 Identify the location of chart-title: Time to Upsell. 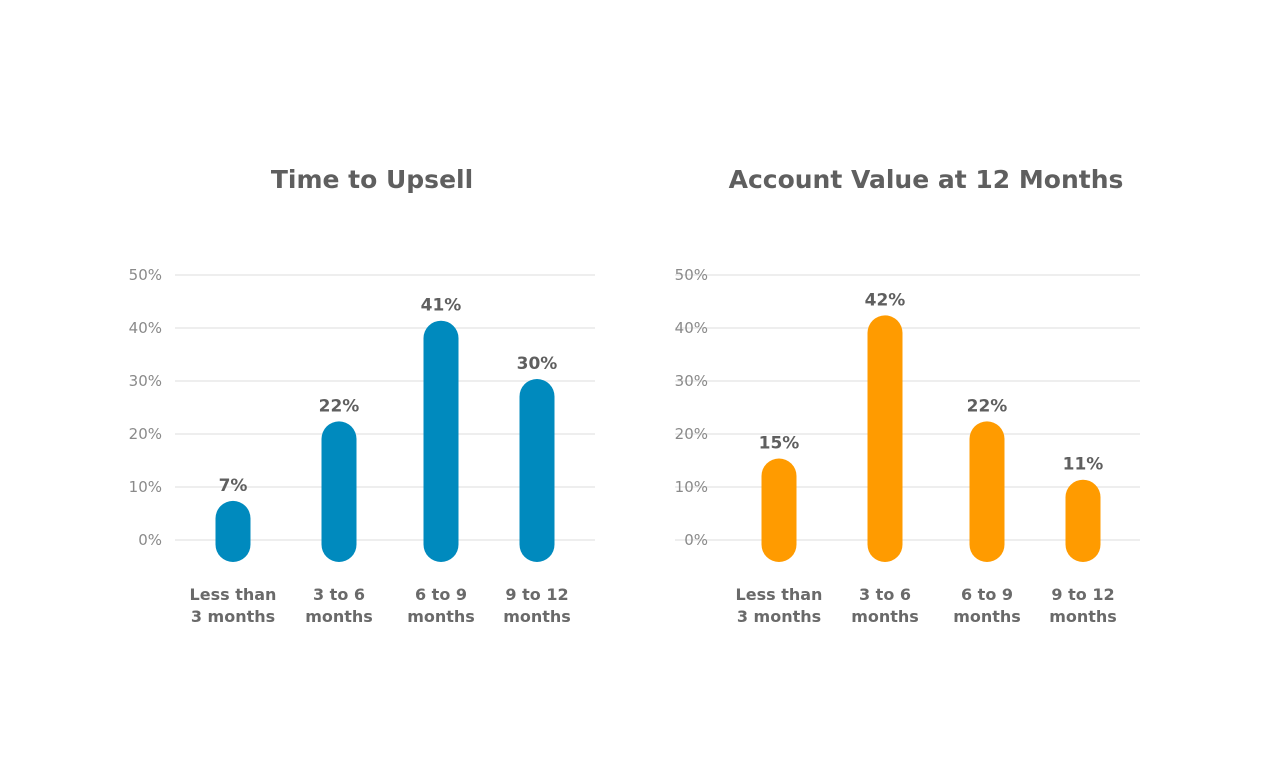
(372, 179).